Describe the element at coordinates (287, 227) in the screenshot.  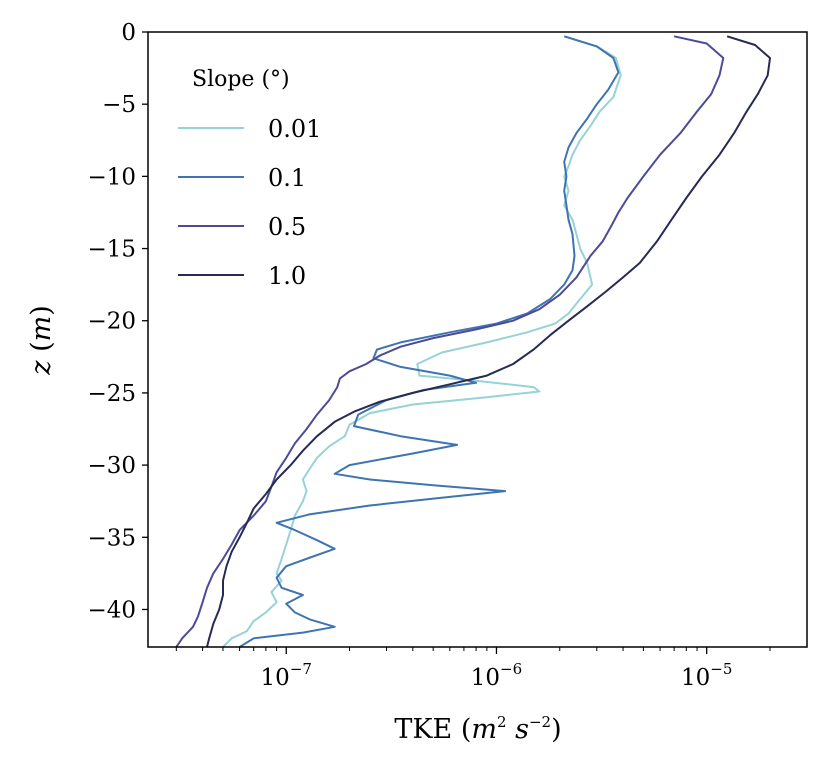
I see `legend-label-0.5: 0.5` at that location.